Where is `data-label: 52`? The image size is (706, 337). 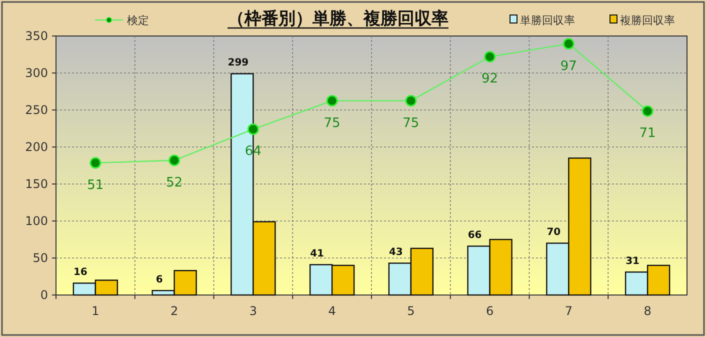 data-label: 52 is located at coordinates (174, 182).